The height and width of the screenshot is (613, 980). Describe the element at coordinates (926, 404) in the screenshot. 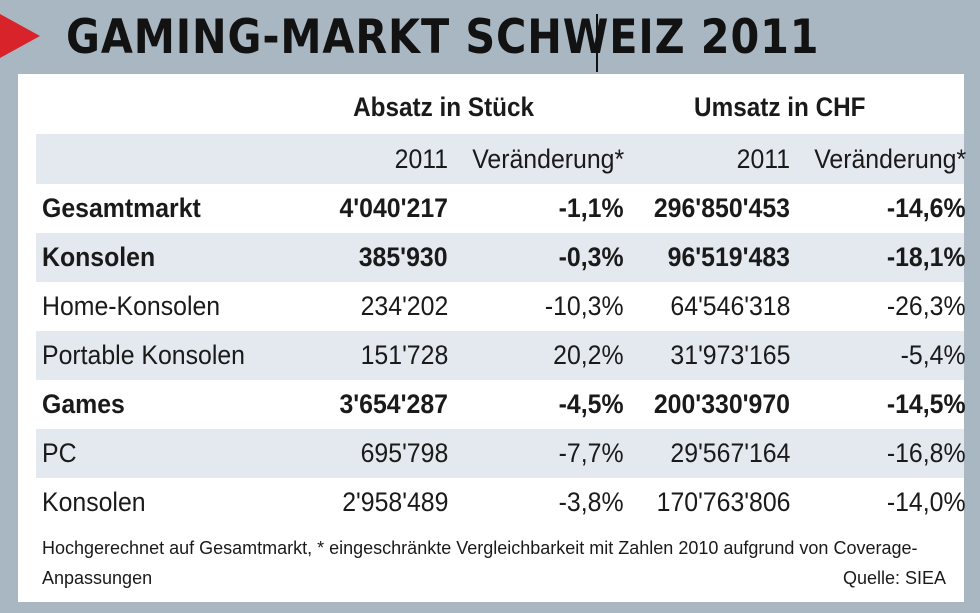

I see `table-cell: -14,5%` at that location.